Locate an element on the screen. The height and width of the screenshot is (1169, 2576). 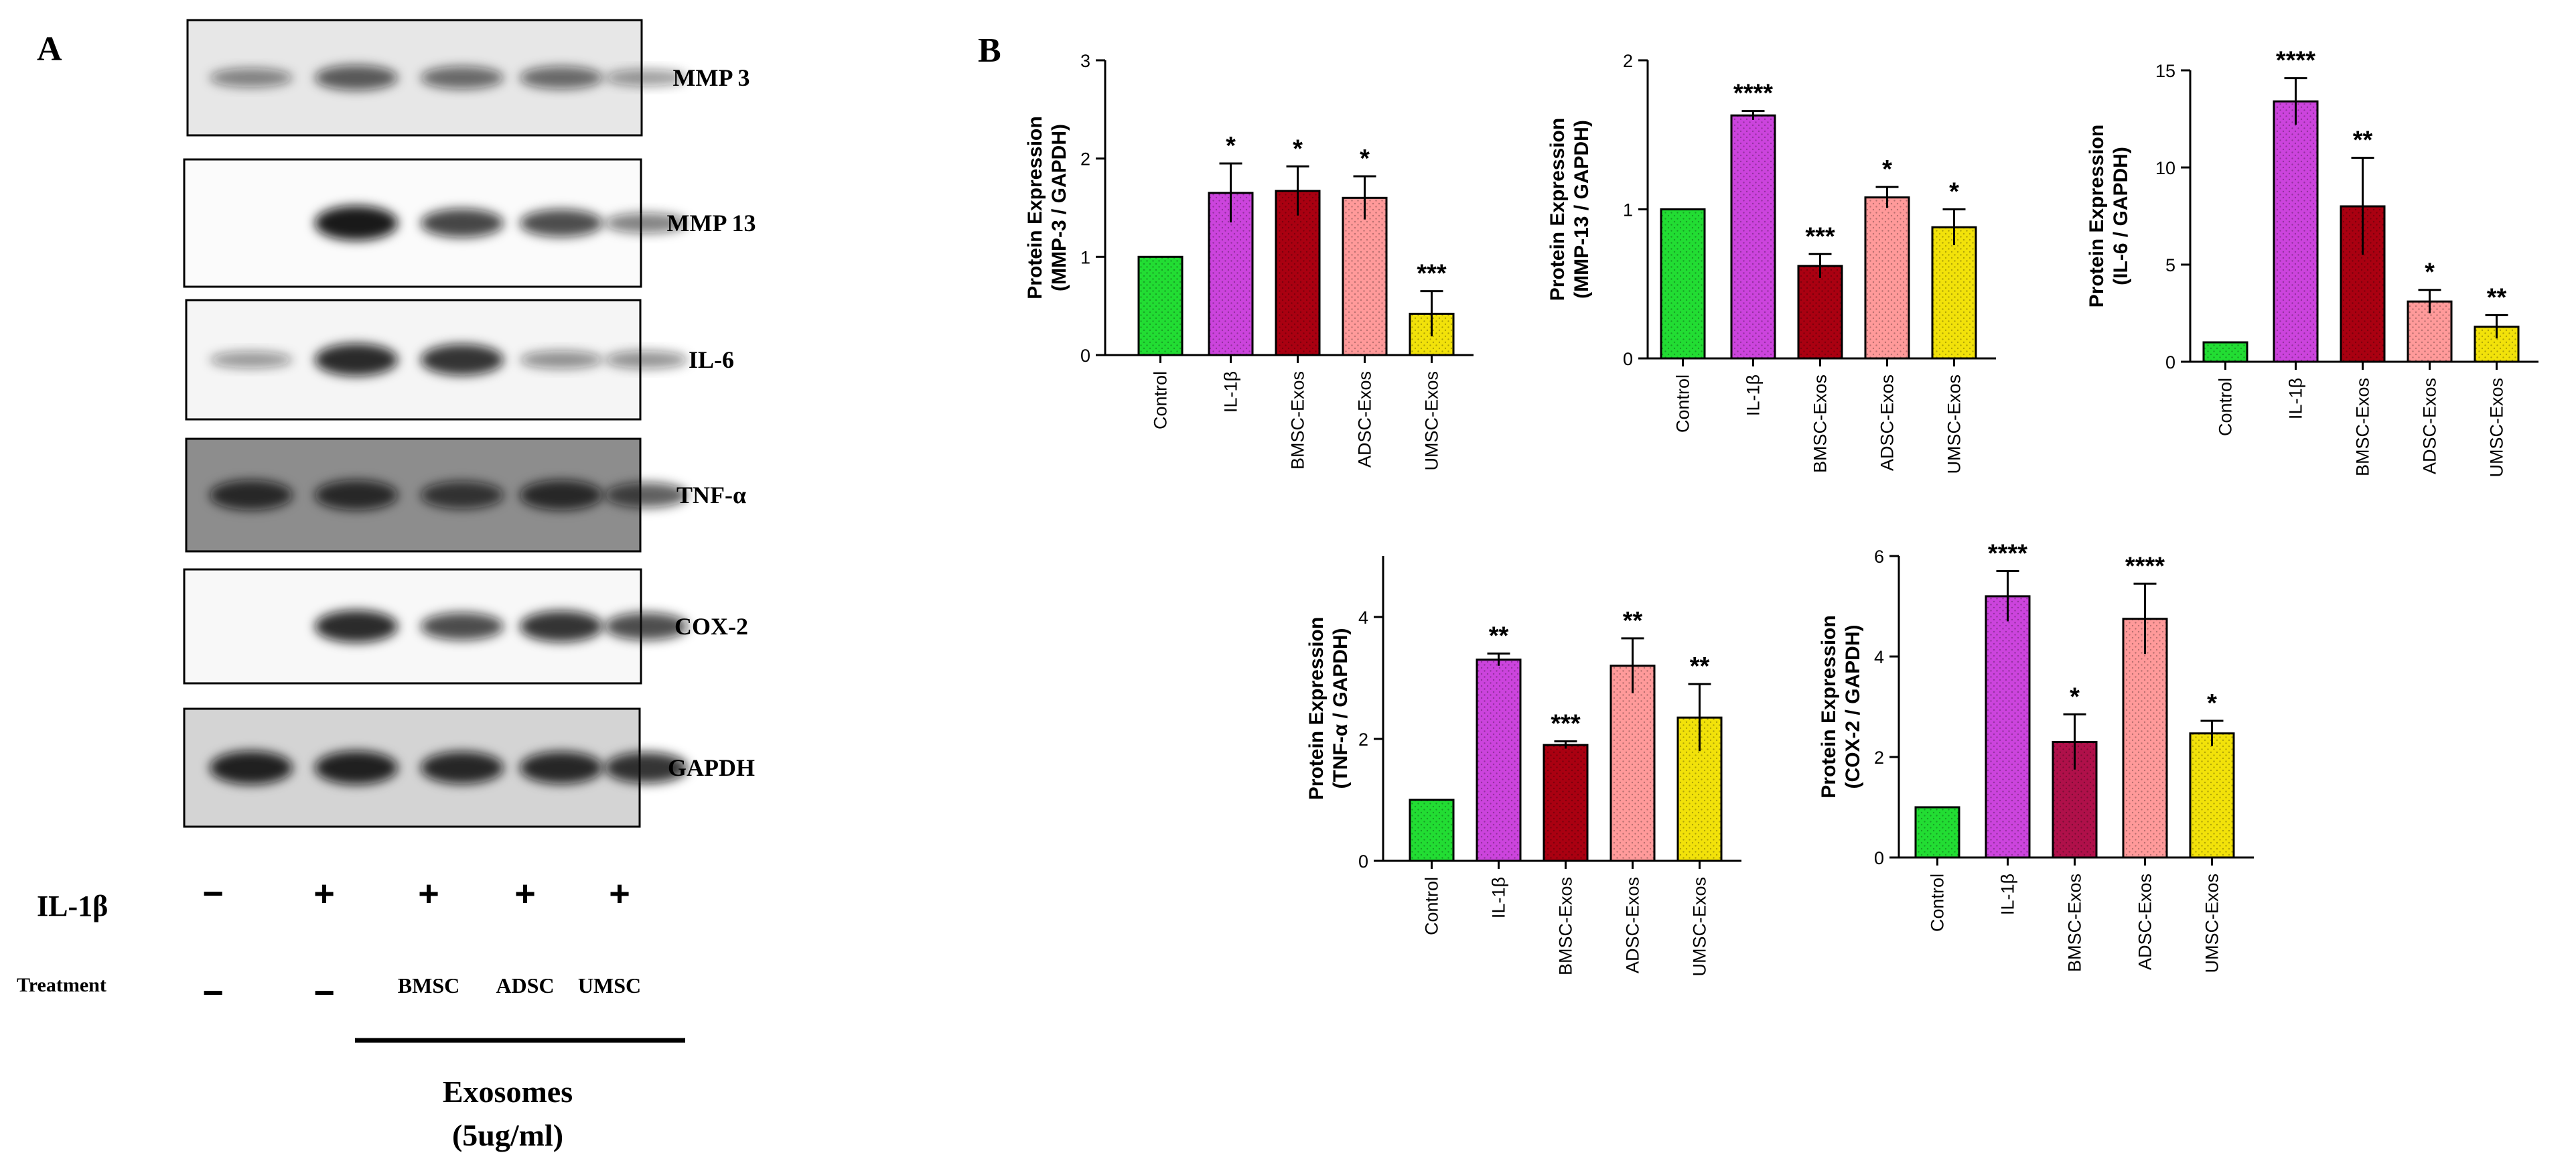
y-axis-title: (MMP-13 / GAPDH) is located at coordinates (1582, 209).